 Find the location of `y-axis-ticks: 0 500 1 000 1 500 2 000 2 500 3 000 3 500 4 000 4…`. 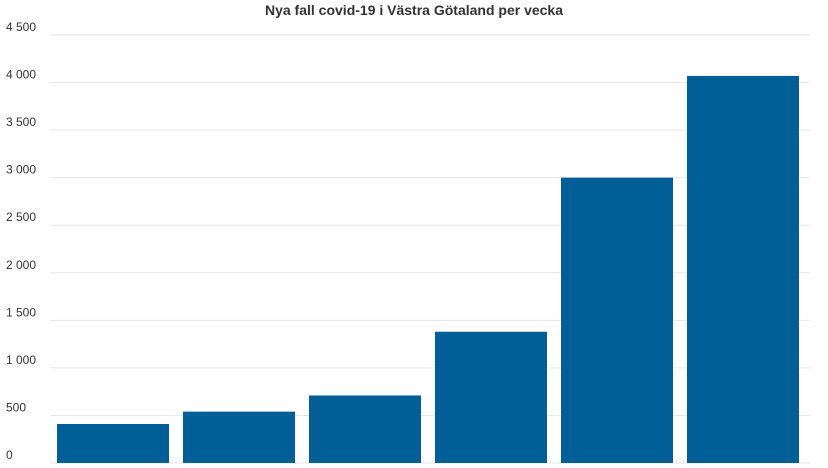

y-axis-ticks: 0 500 1 000 1 500 2 000 2 500 3 000 3 500 4 000 4… is located at coordinates (21, 241).